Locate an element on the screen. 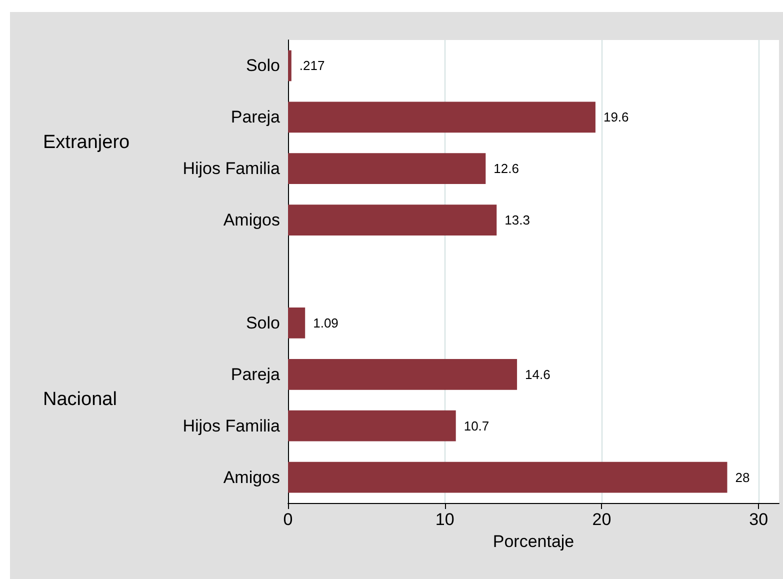  data-label: 14.6 is located at coordinates (537, 374).